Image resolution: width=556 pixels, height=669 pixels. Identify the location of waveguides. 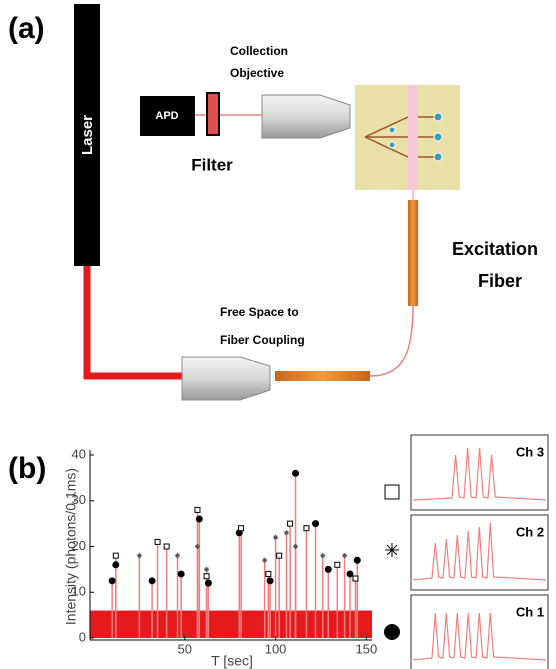
(400, 137).